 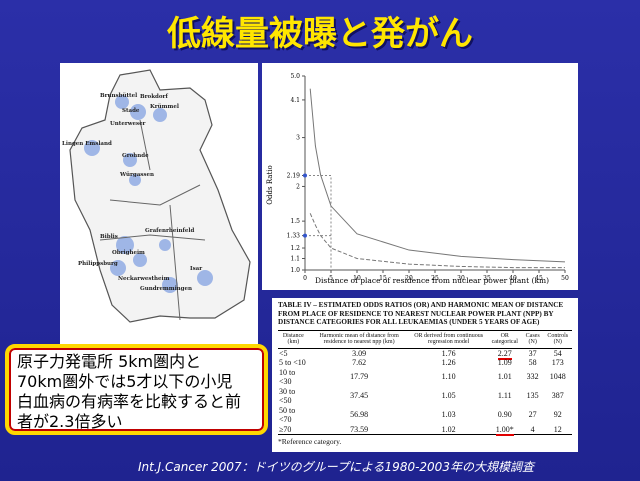 I want to click on cell-text: 2.27, so click(x=504, y=354).